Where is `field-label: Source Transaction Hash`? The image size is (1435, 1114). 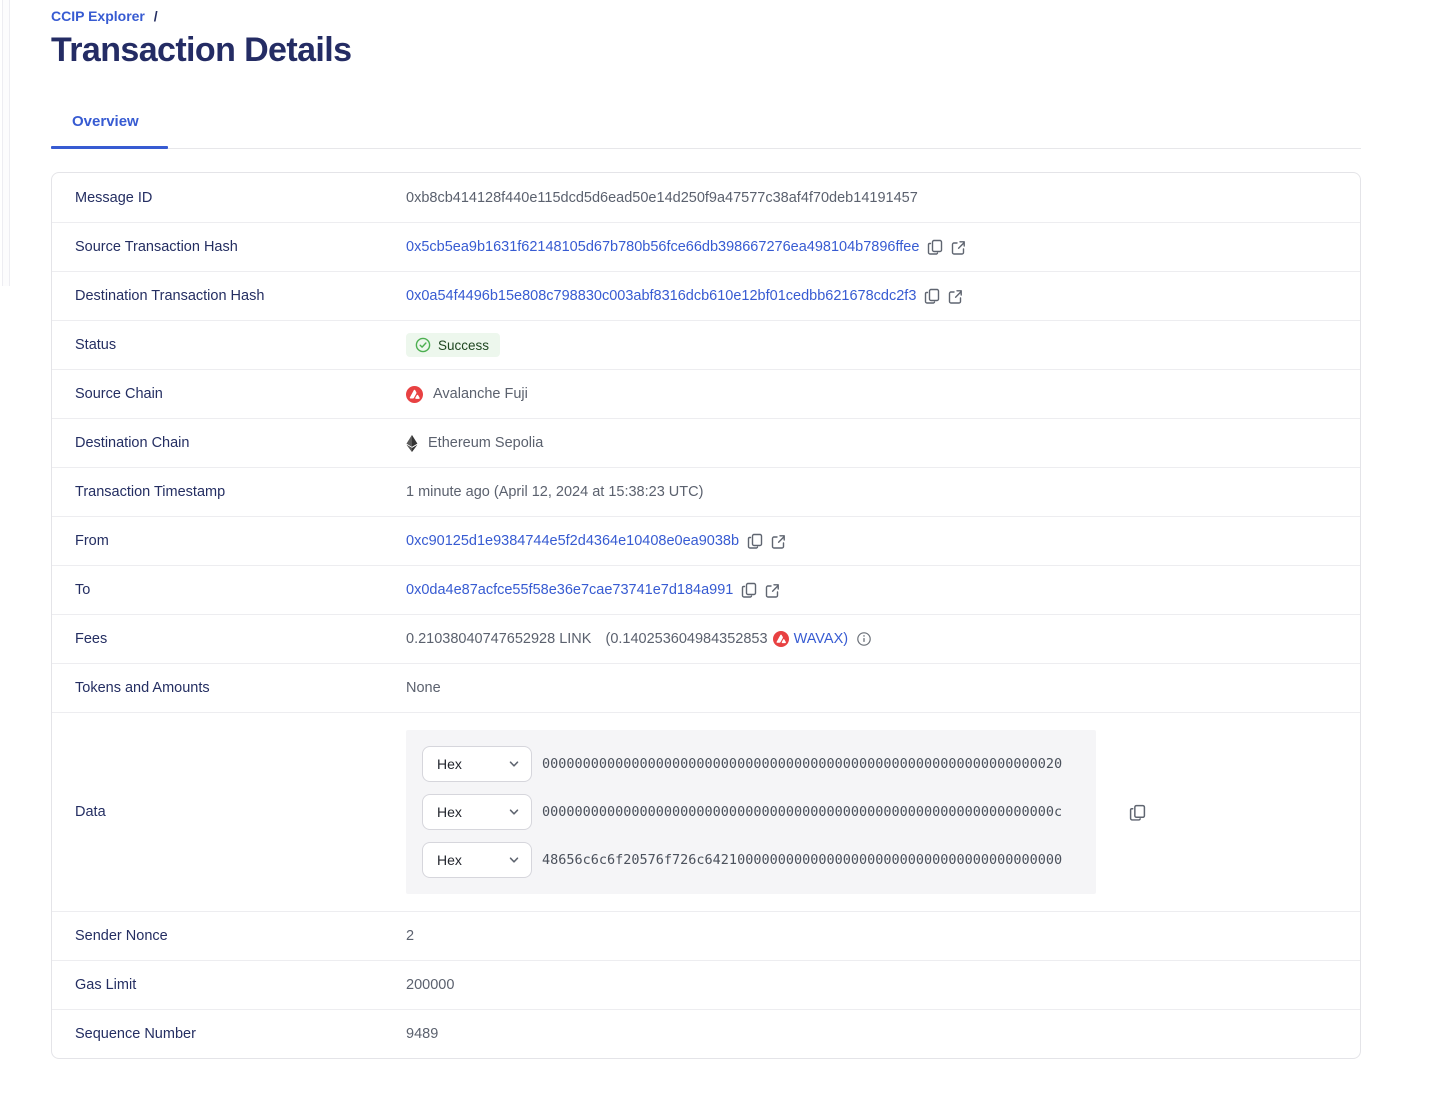
field-label: Source Transaction Hash is located at coordinates (156, 247).